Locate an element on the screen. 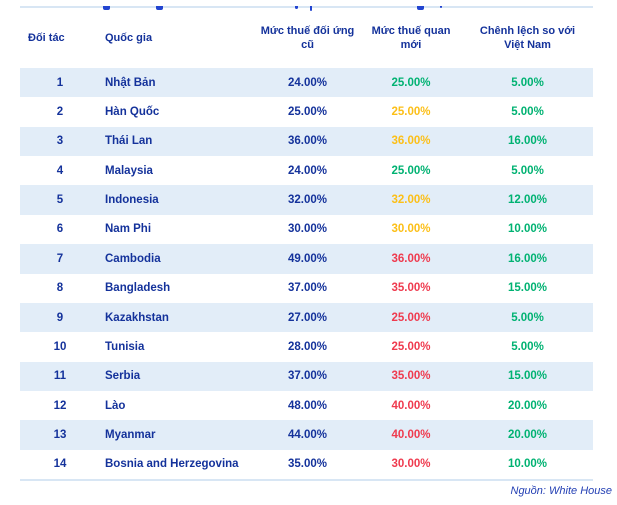  table-row: 12 Lào 48.00% 40.00% 20.00% is located at coordinates (306, 405).